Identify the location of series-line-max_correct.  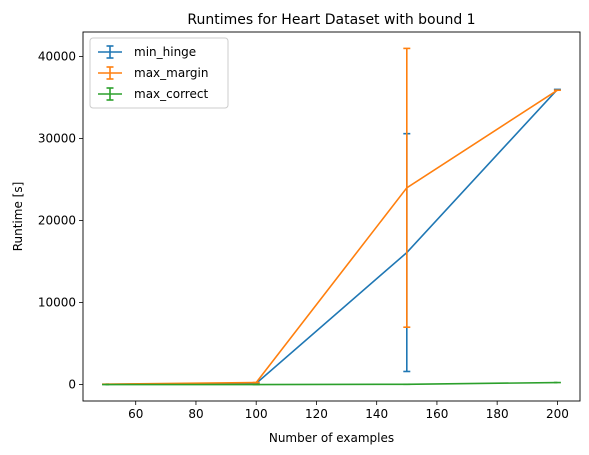
(331, 383).